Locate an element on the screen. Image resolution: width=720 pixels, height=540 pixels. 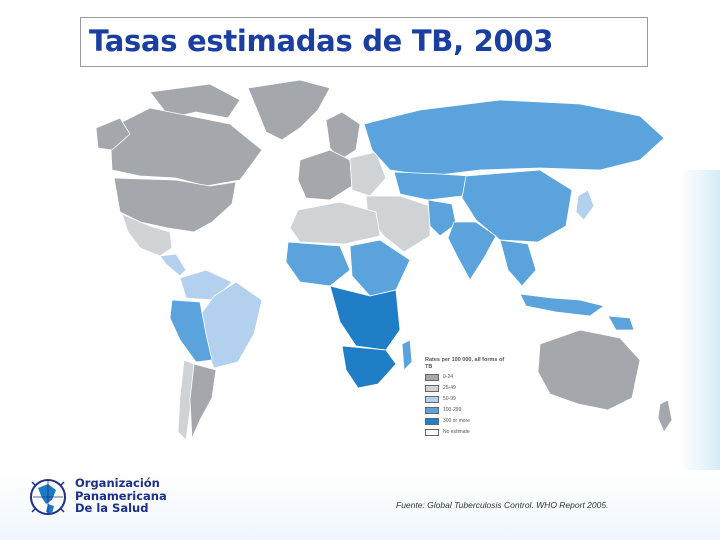
region-alaska is located at coordinates (113, 134).